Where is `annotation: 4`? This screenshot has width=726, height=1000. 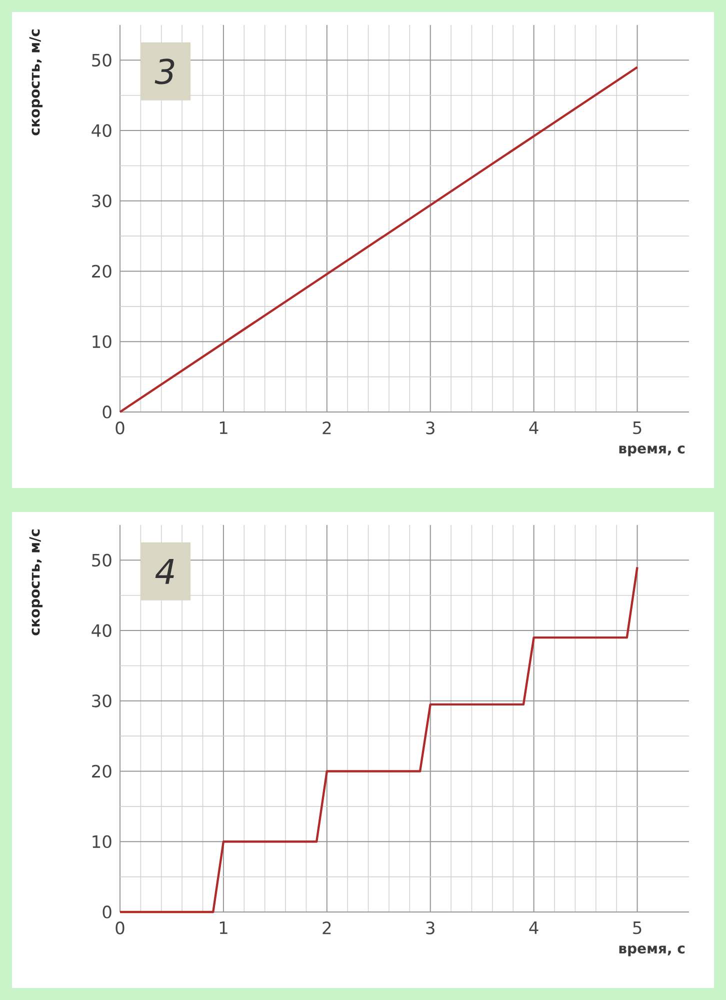
annotation: 4 is located at coordinates (164, 571).